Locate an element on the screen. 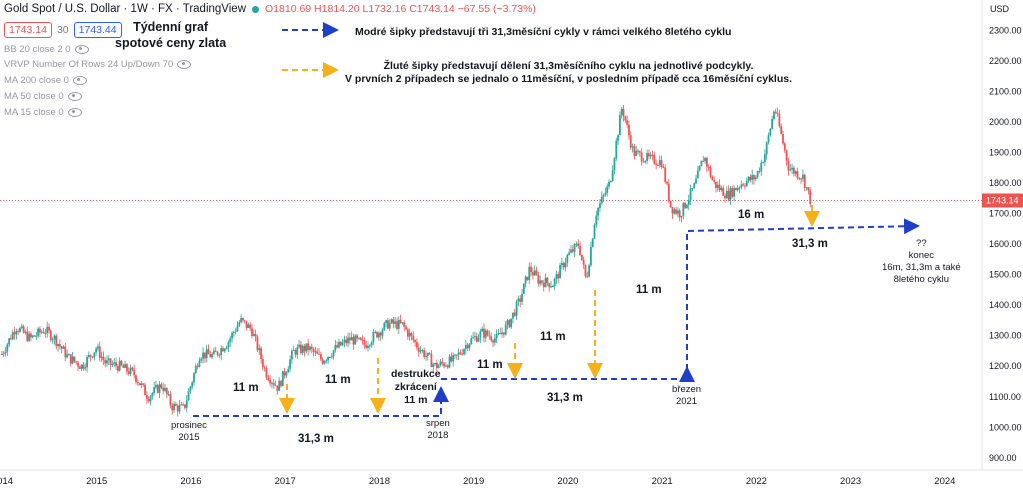 This screenshot has height=490, width=1023. indicator-ma200: MA 200 close 0 is located at coordinates (45, 80).